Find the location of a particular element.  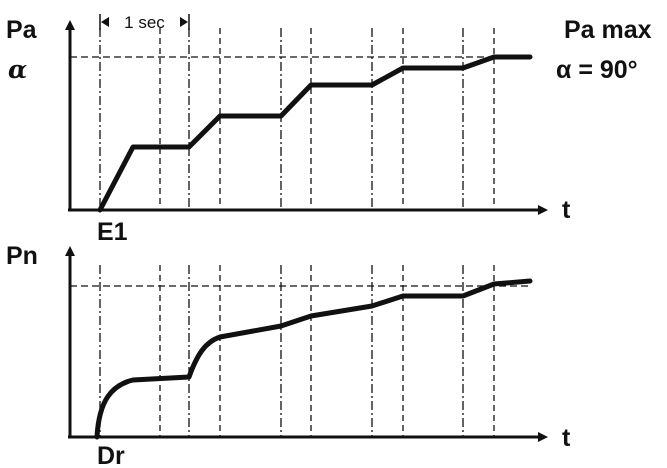

bottom-x-label: t is located at coordinates (566, 438).